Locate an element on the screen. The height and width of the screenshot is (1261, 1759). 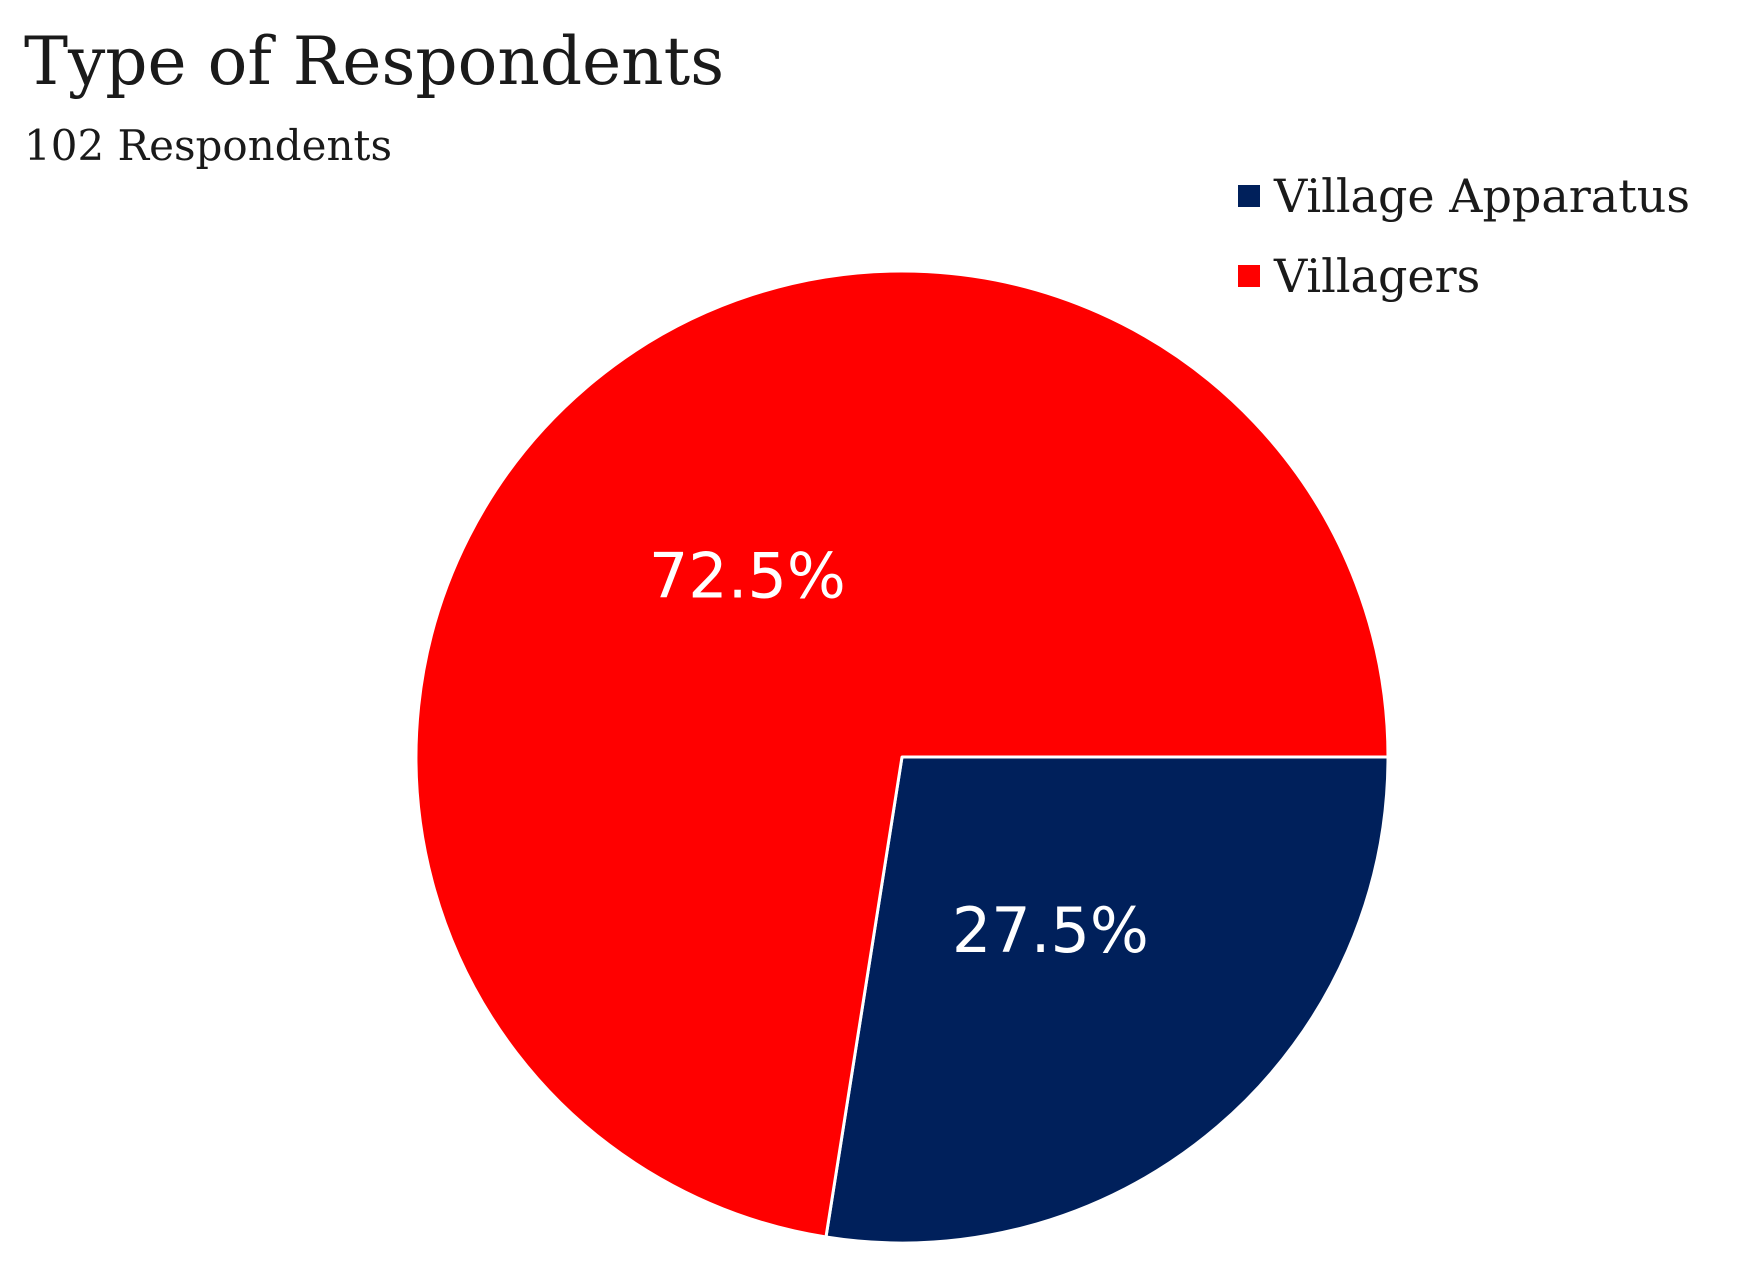
legend-item-villagers: Villagers is located at coordinates (1464, 276).